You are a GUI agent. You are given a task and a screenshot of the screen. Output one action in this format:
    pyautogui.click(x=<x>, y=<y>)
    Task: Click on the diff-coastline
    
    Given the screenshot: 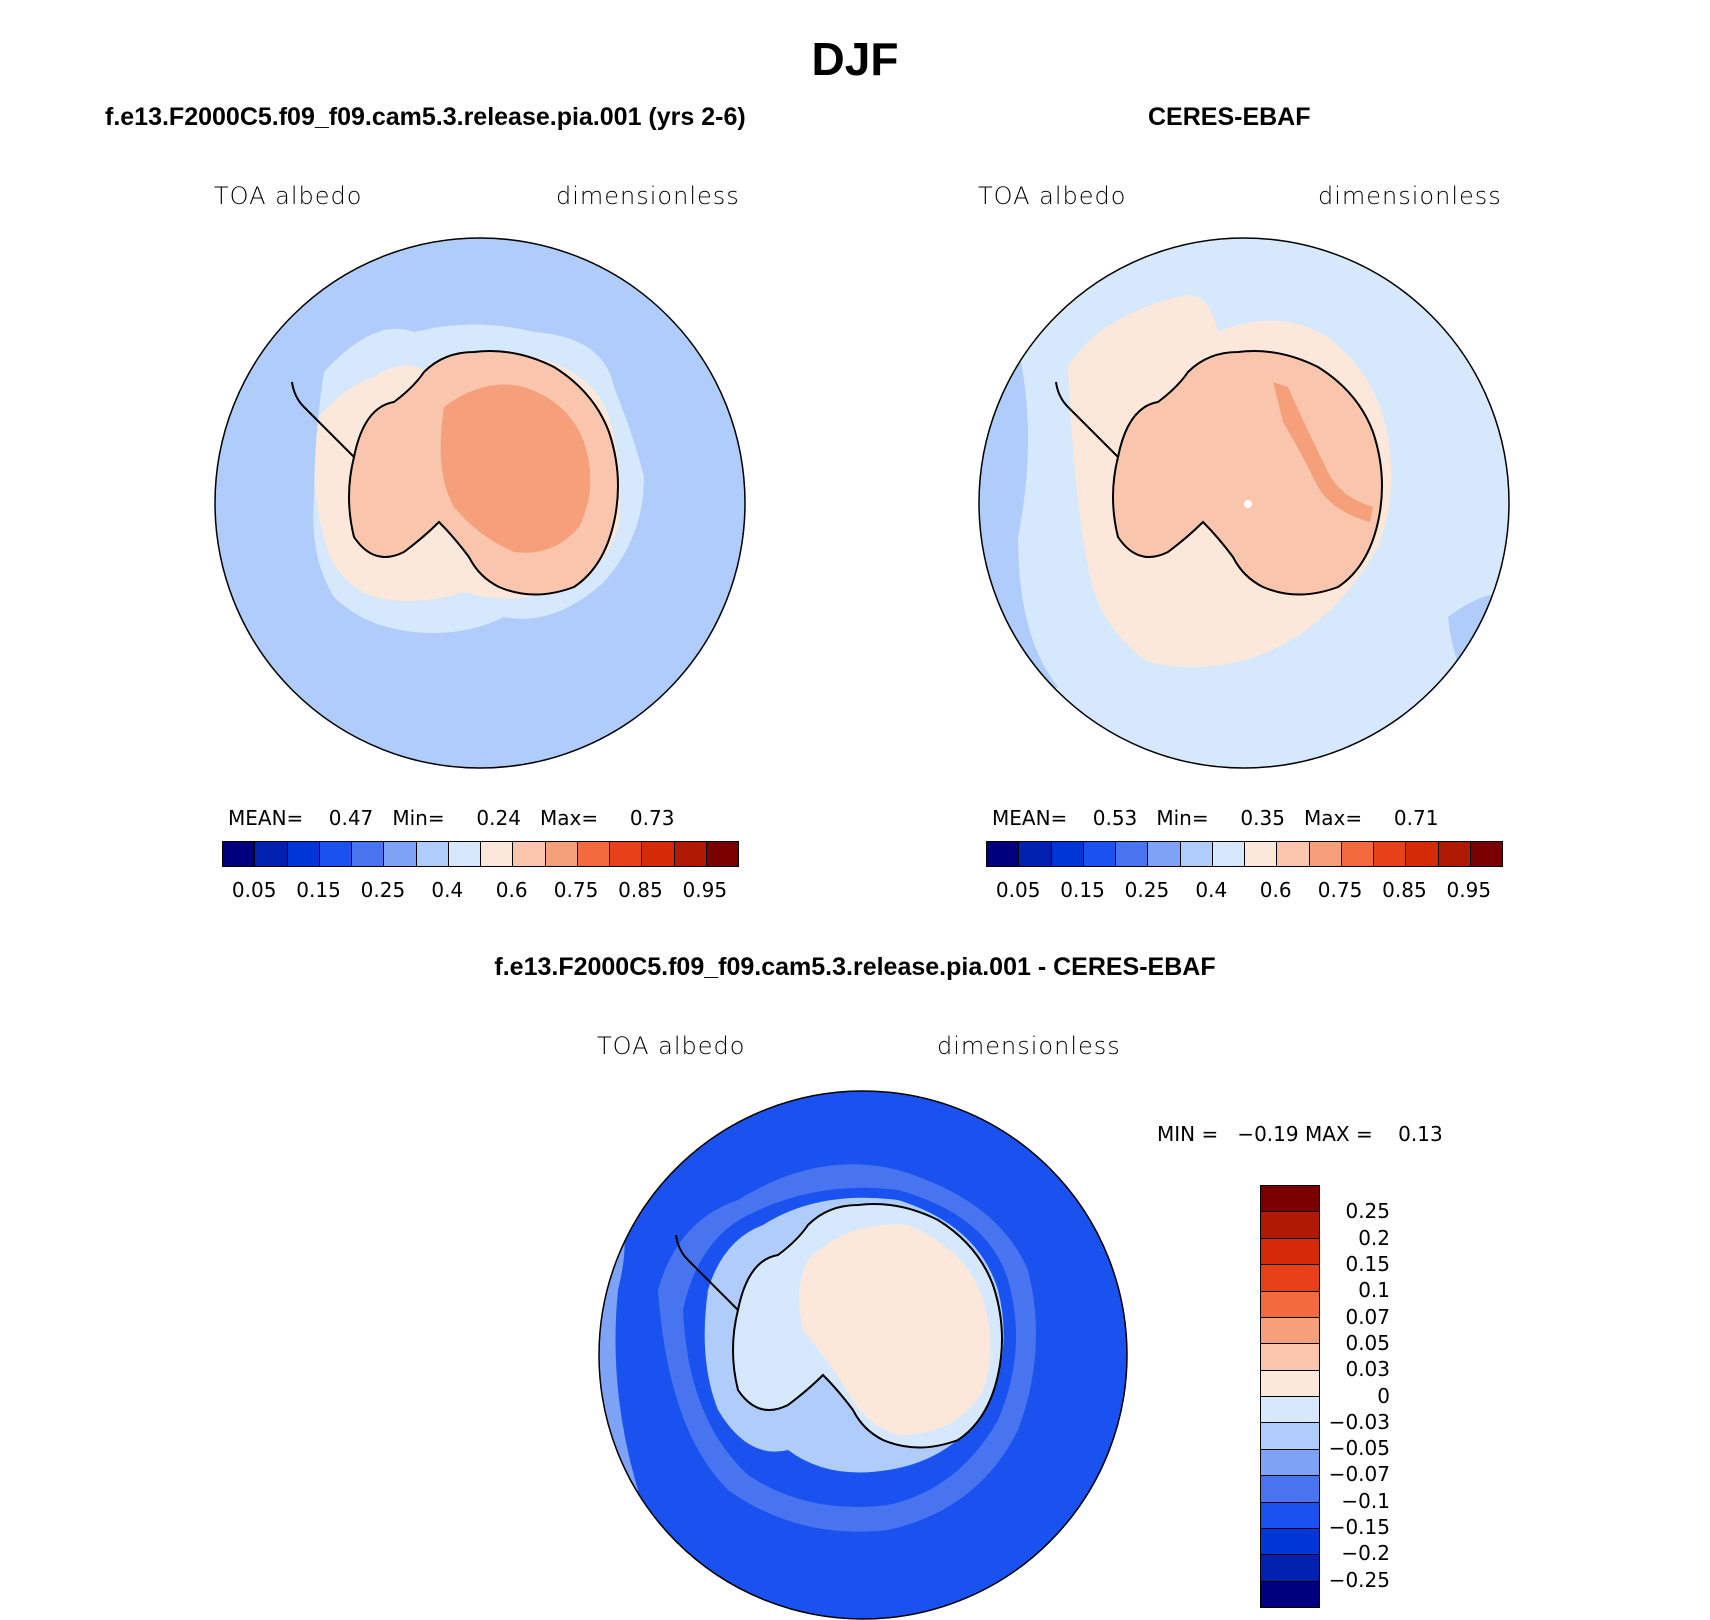 What is the action you would take?
    pyautogui.click(x=839, y=1326)
    